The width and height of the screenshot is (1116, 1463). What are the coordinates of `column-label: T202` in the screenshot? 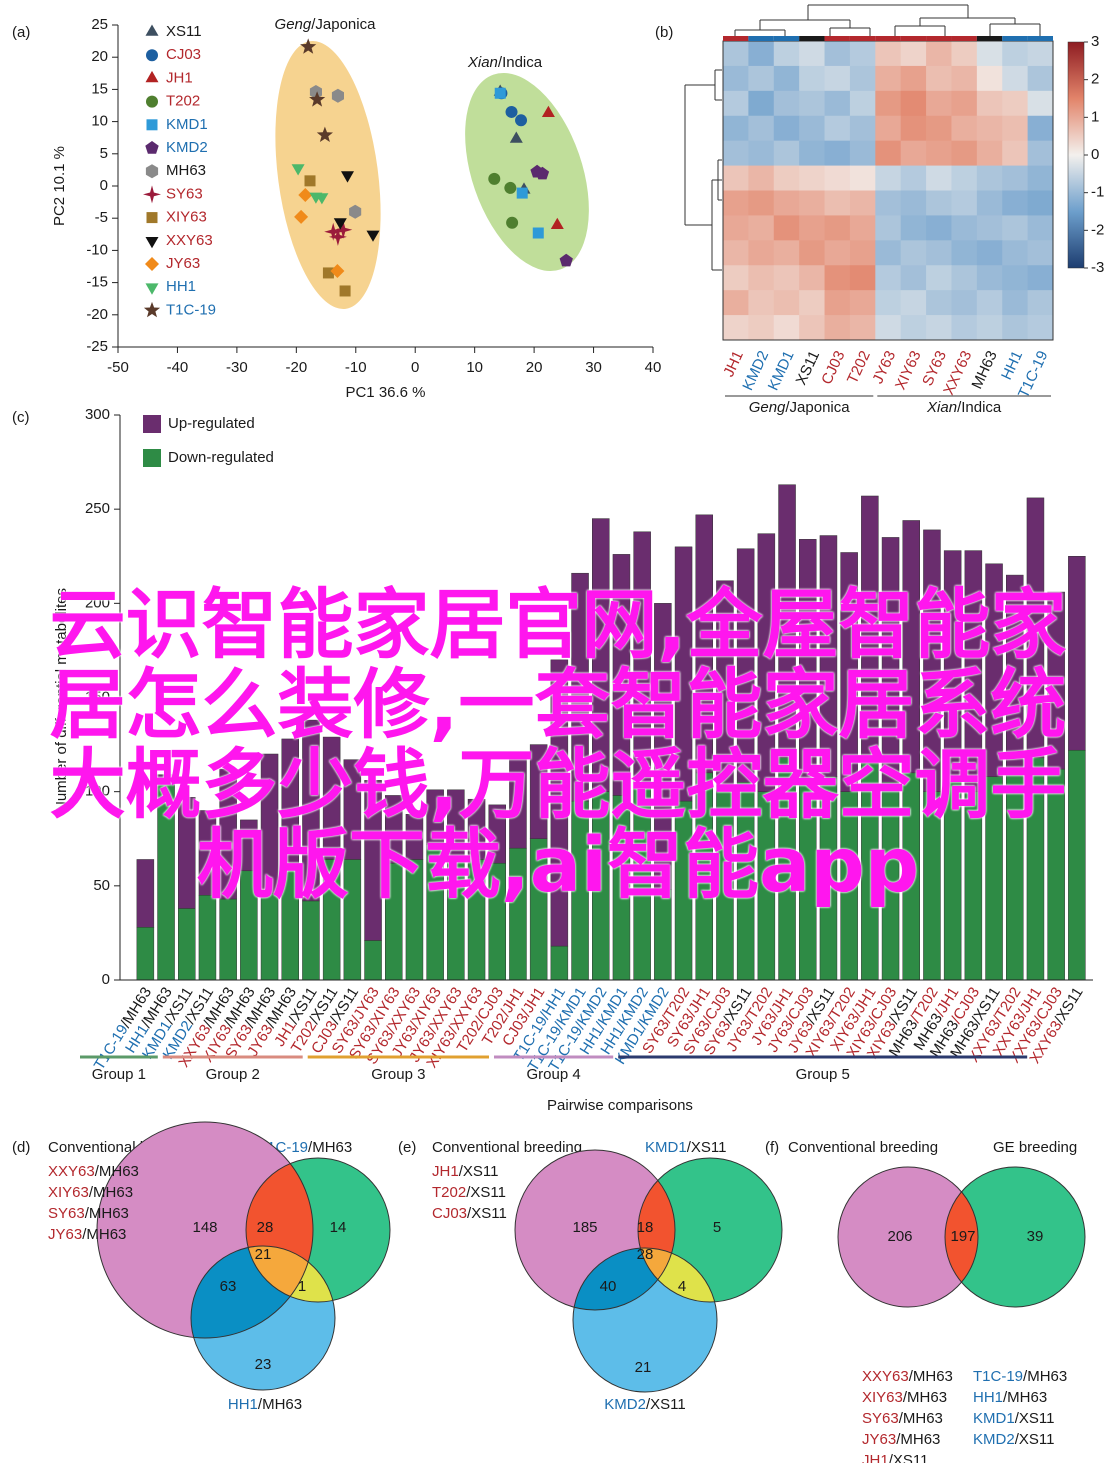 It's located at (859, 367).